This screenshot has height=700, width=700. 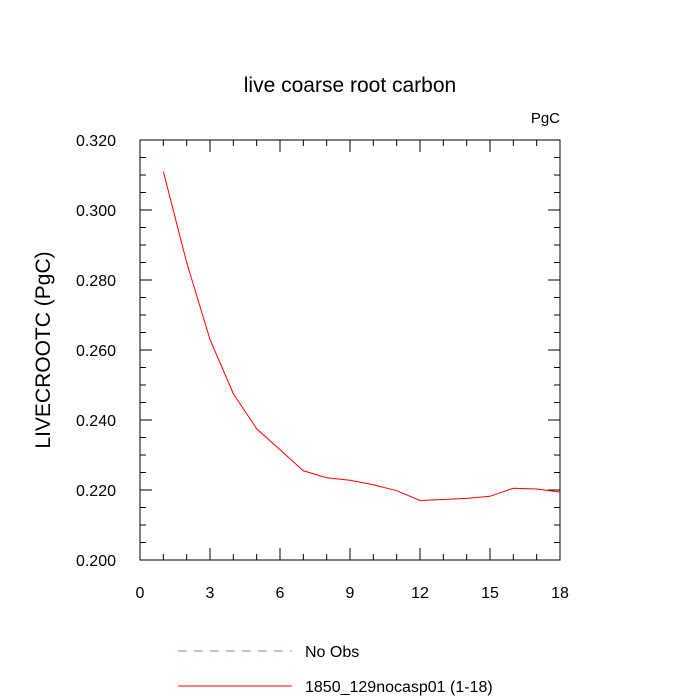 What do you see at coordinates (96, 281) in the screenshot?
I see `y-tick-label: 0.280` at bounding box center [96, 281].